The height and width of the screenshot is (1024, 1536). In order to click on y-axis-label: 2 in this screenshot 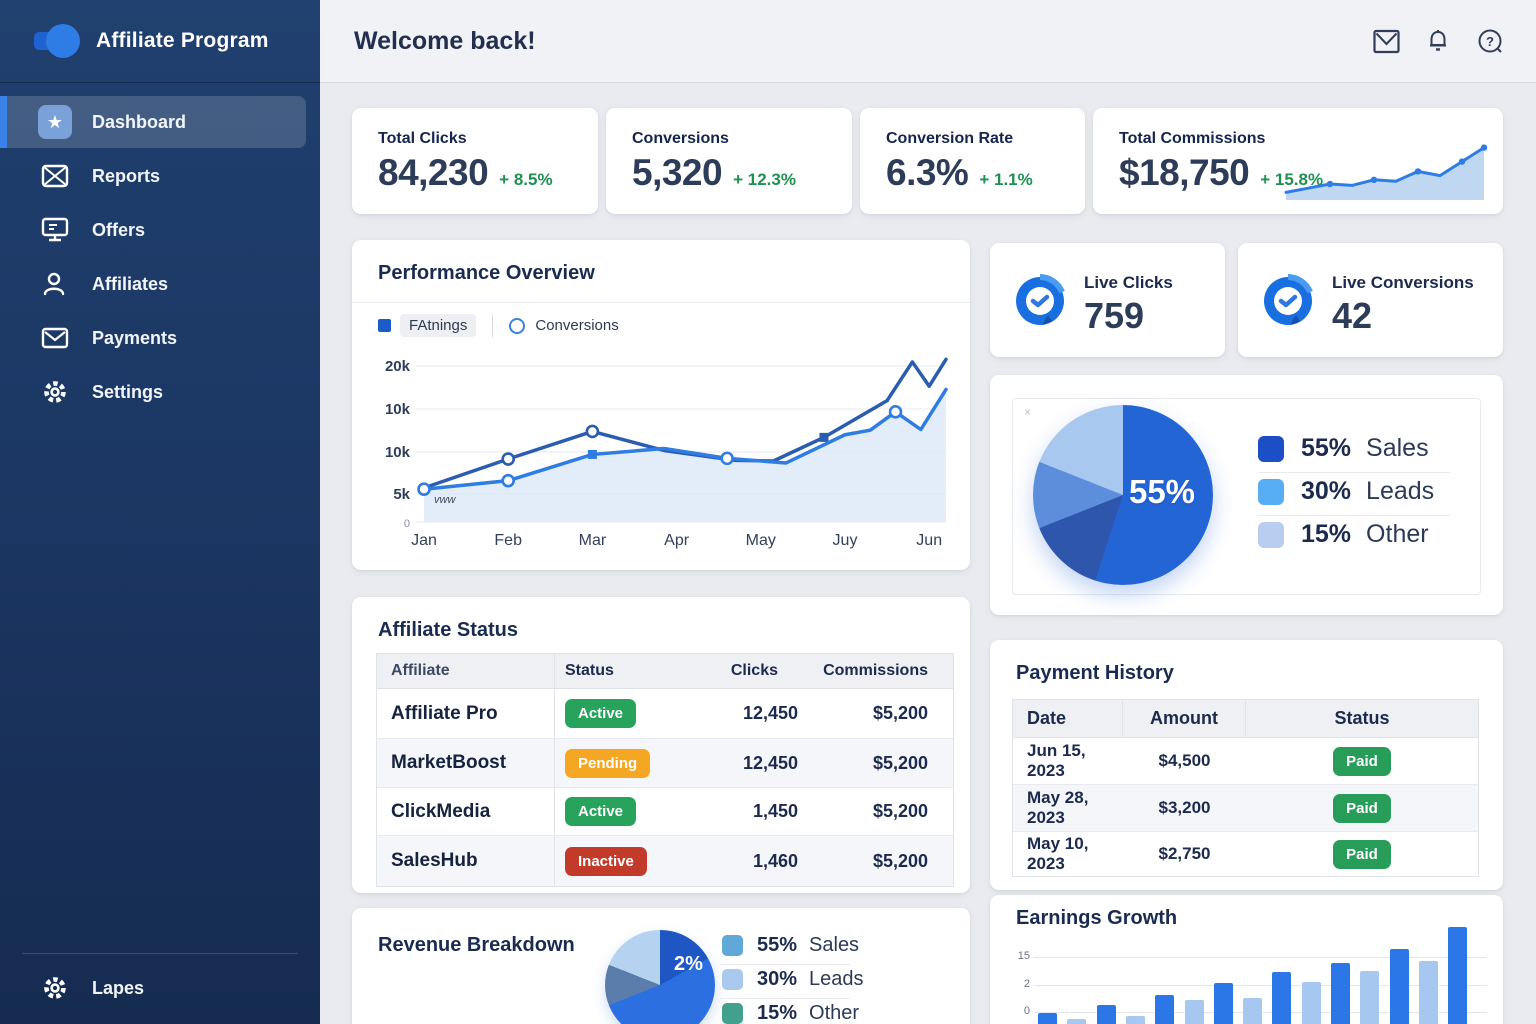, I will do `click(1026, 984)`.